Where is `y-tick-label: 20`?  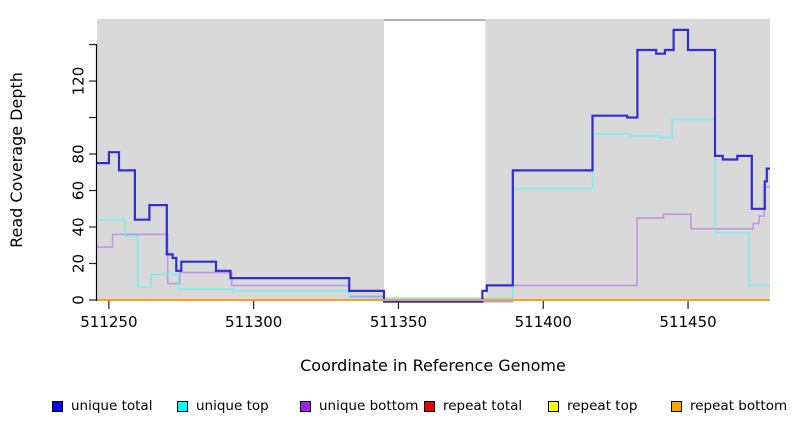
y-tick-label: 20 is located at coordinates (79, 263).